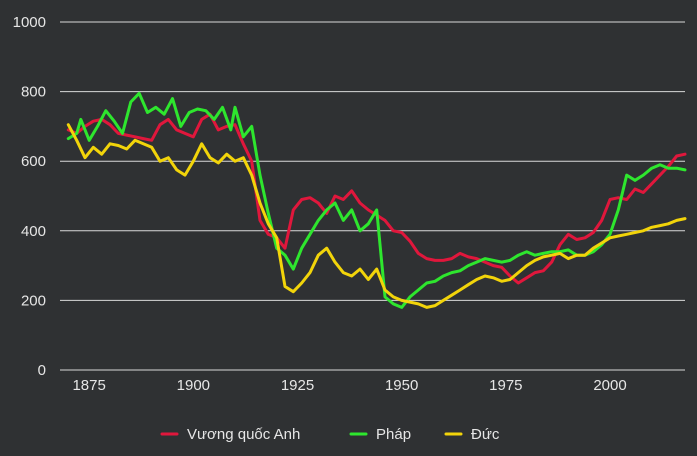  What do you see at coordinates (401, 385) in the screenshot?
I see `x-tick-label: 1950` at bounding box center [401, 385].